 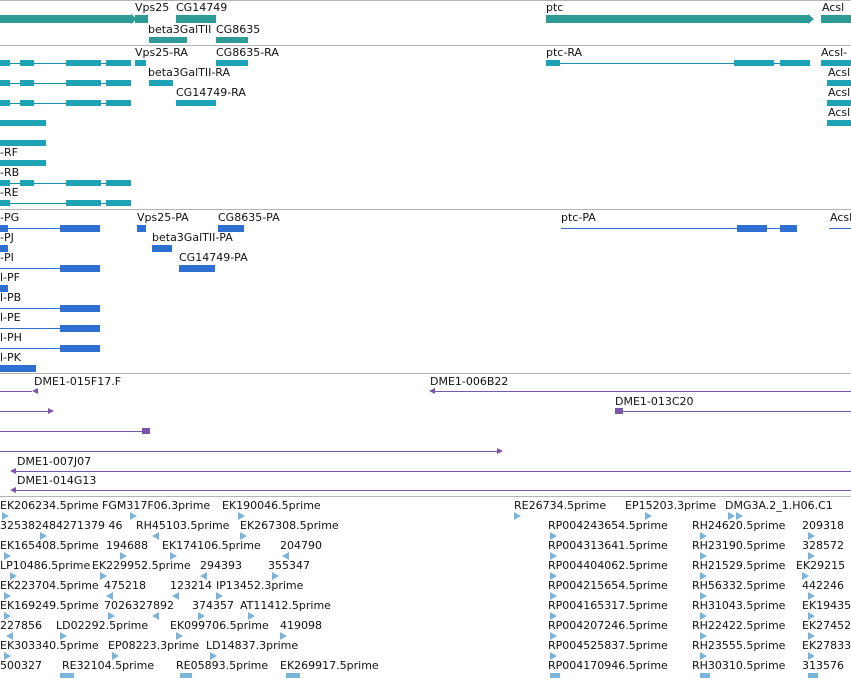 I want to click on gene-acsl, so click(x=836, y=19).